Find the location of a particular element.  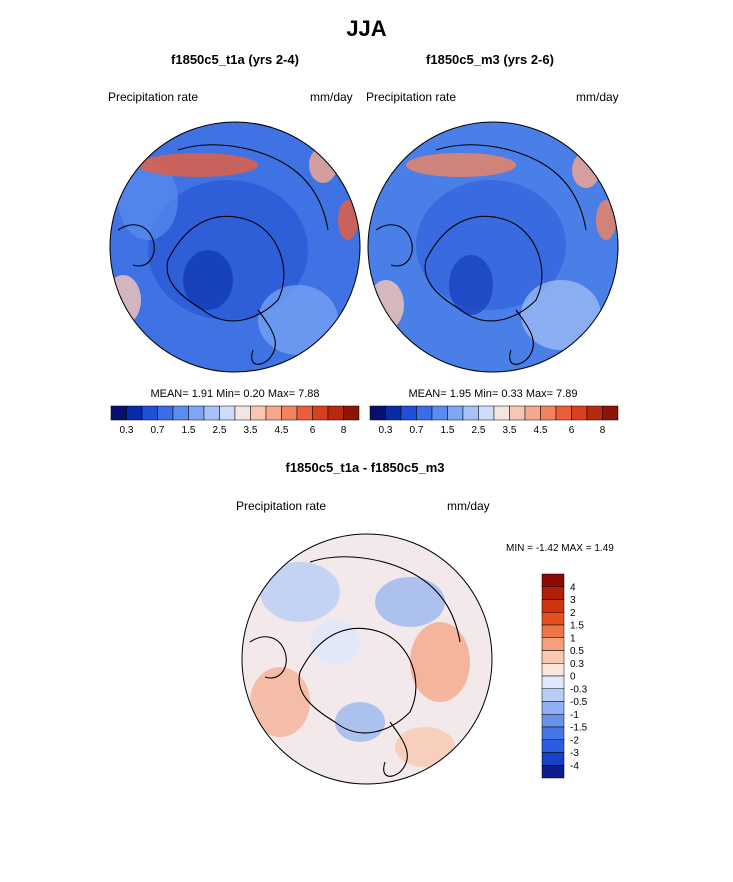

left-colorbar-tick-label: 2.5 is located at coordinates (220, 430).